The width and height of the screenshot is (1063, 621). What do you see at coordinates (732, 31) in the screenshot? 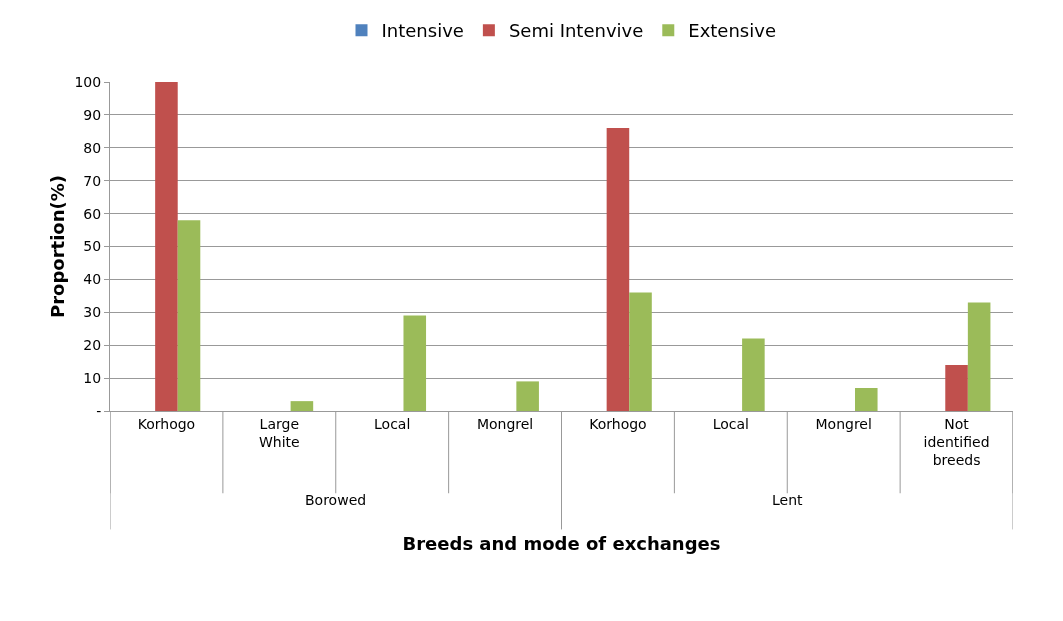
I see `legend-label: Extensive` at bounding box center [732, 31].